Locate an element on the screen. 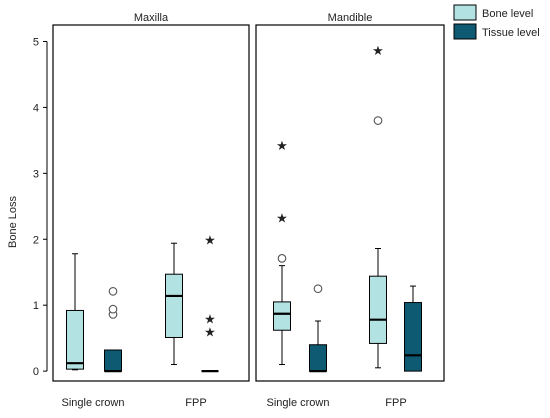  y-tick-label: 1 is located at coordinates (36, 306).